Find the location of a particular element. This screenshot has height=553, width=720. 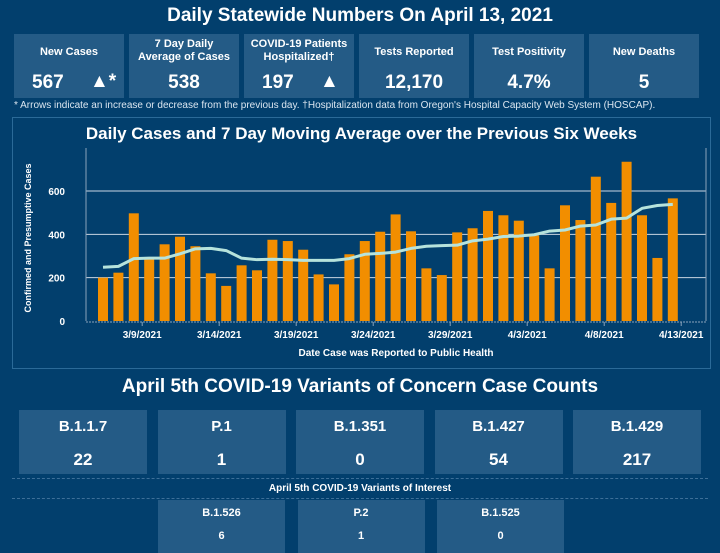

kpi-value: 538 is located at coordinates (184, 82).